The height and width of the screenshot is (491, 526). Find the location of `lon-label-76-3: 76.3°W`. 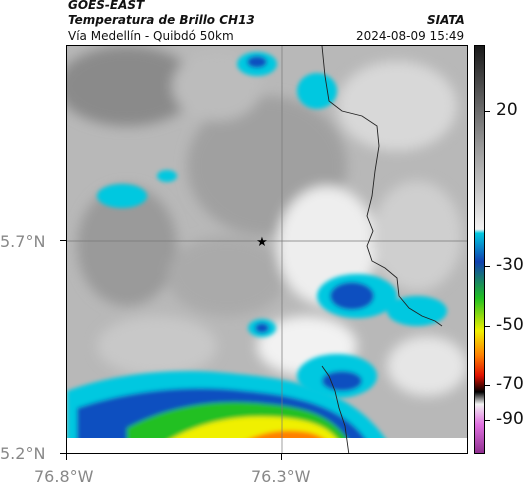

lon-label-76-3: 76.3°W is located at coordinates (281, 476).